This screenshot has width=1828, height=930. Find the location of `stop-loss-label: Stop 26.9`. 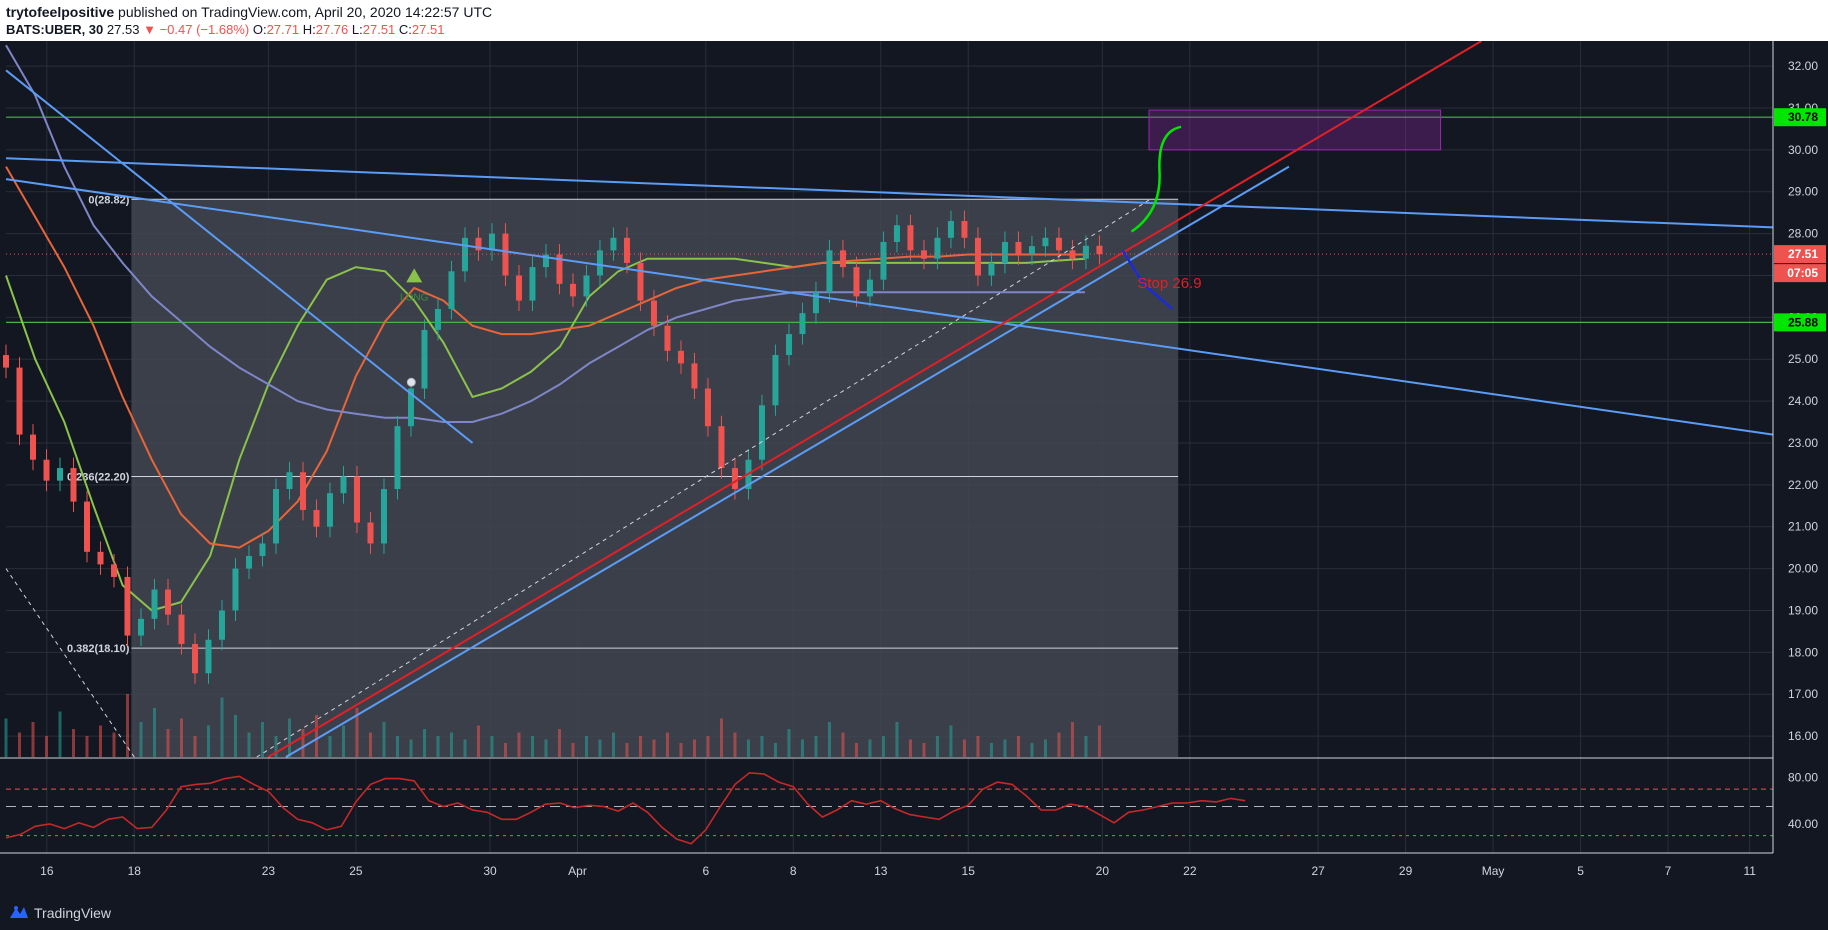

stop-loss-label: Stop 26.9 is located at coordinates (1169, 283).